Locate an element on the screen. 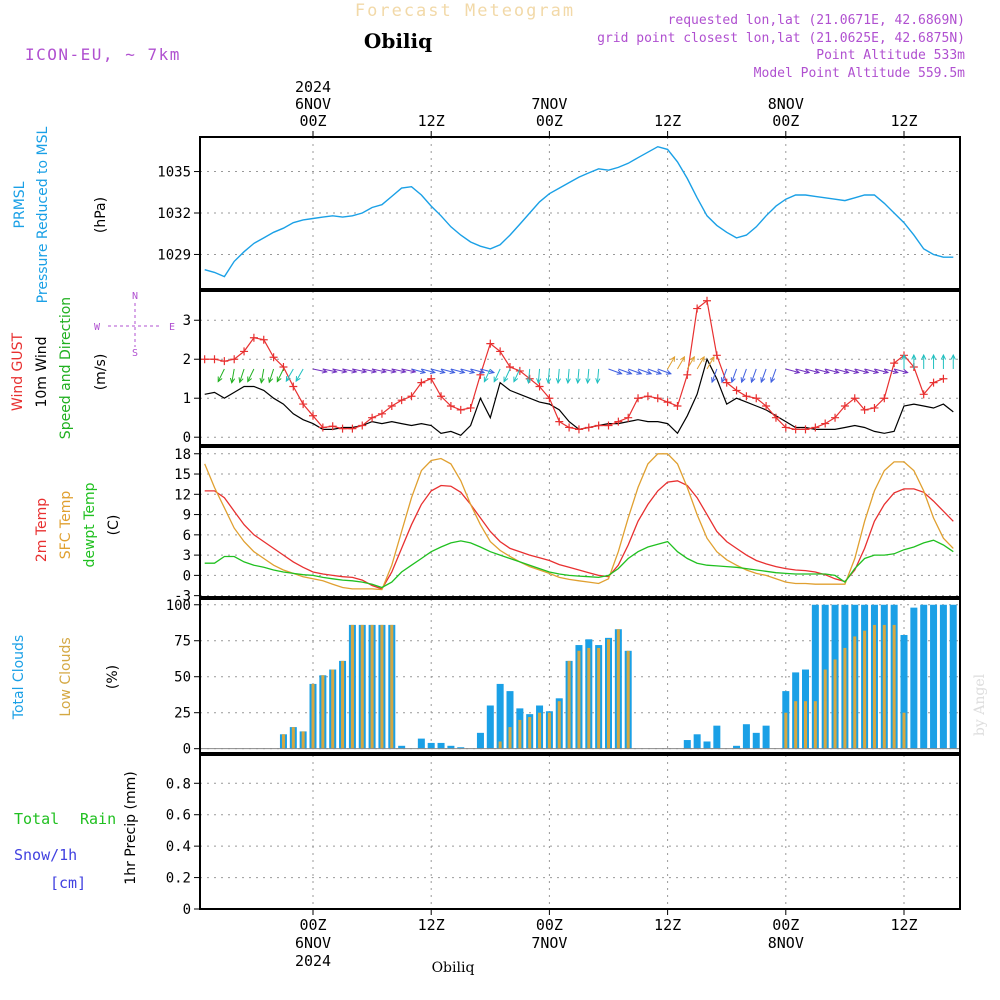 This screenshot has height=1000, width=1000. top-time-label: 7NOV is located at coordinates (549, 104).